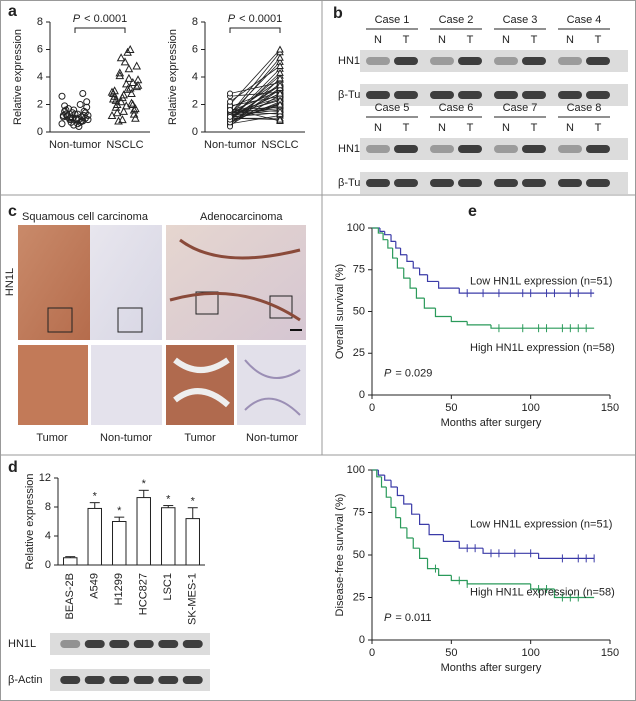  I want to click on tissue, so click(201, 382).